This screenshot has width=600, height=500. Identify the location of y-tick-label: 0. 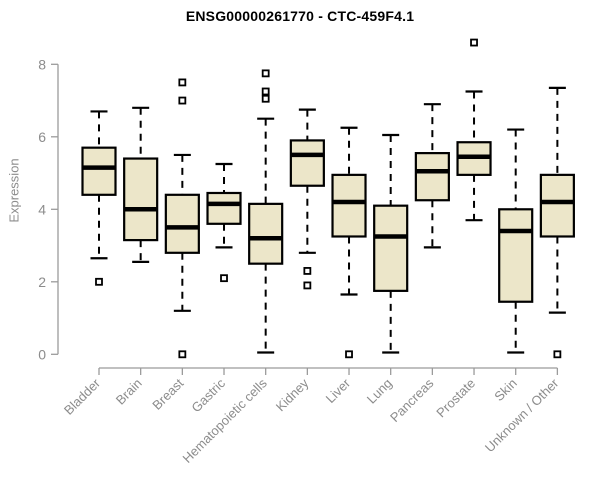
(42, 354).